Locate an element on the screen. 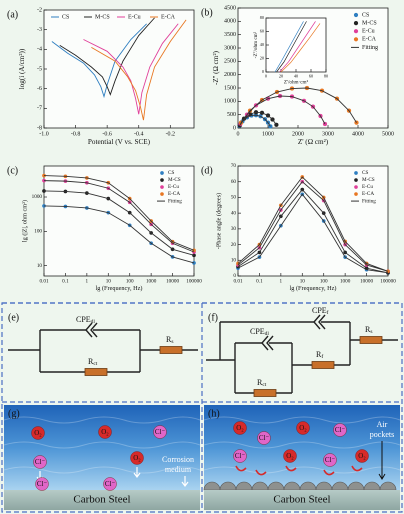 The image size is (404, 514). x-tick-label: 10 is located at coordinates (303, 281).